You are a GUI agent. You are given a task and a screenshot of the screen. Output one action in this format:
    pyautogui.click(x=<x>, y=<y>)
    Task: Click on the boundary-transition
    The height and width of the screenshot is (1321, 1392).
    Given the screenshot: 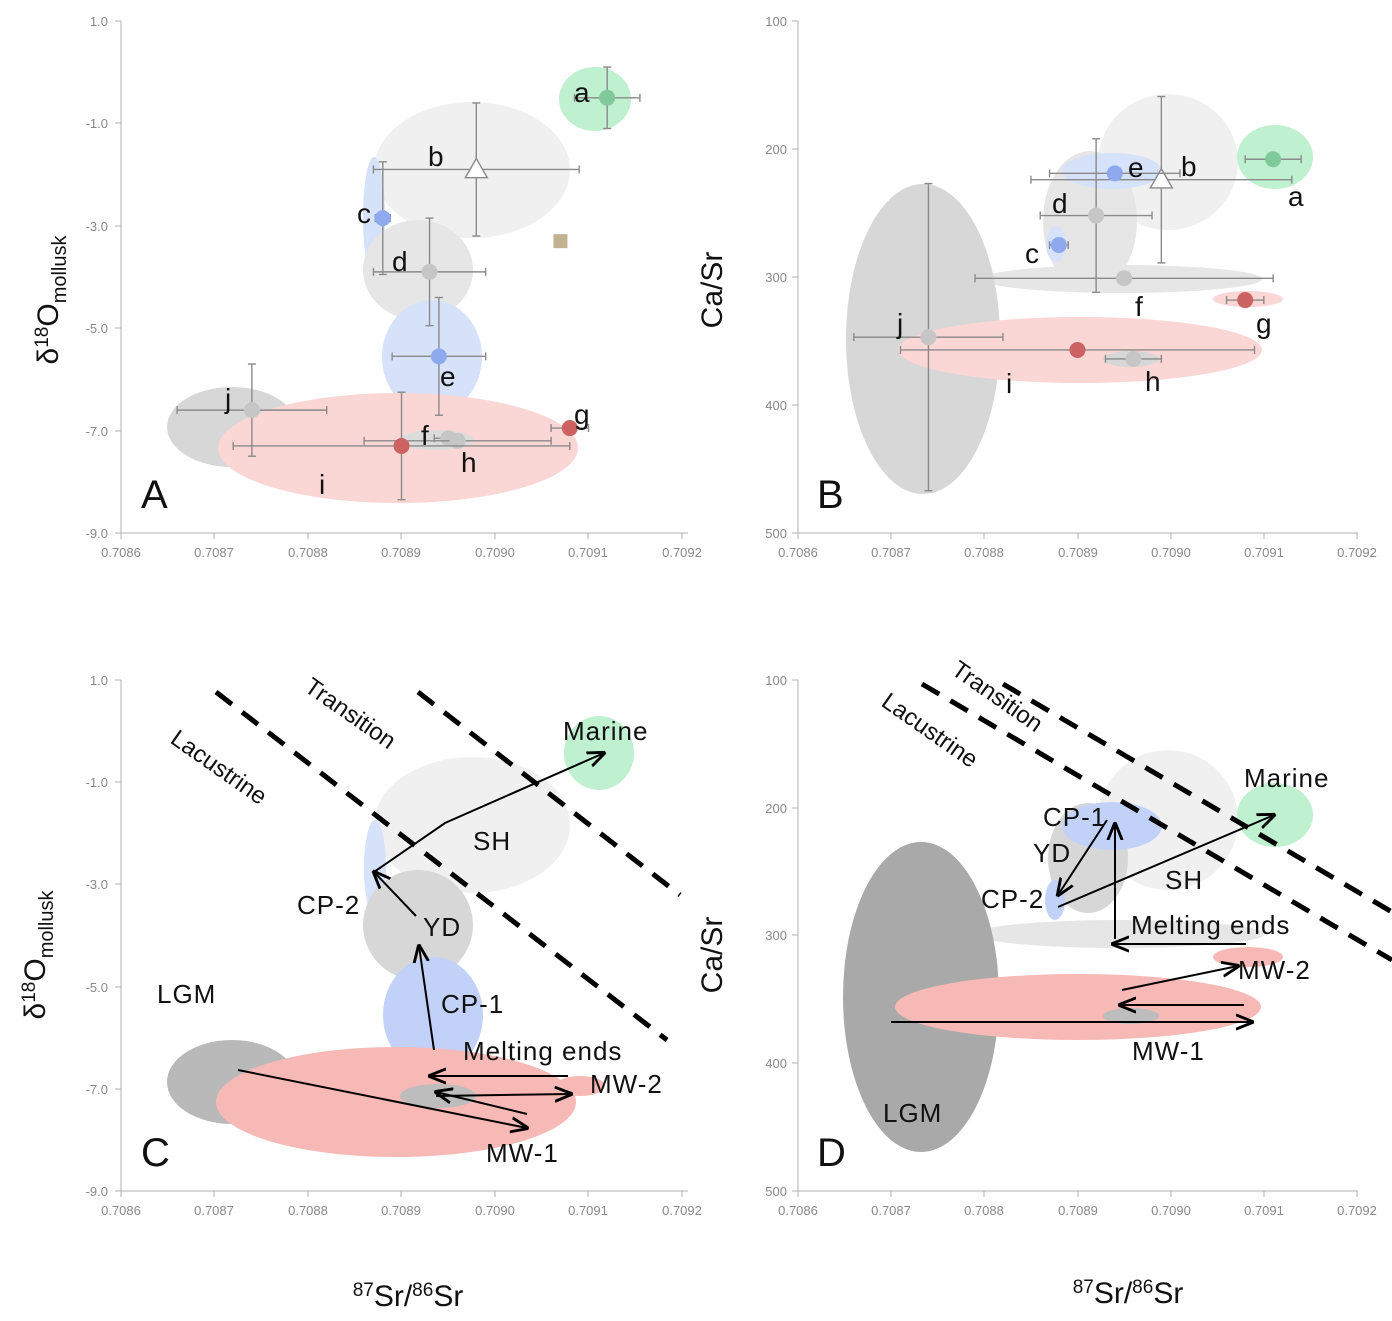 What is the action you would take?
    pyautogui.click(x=1196, y=798)
    